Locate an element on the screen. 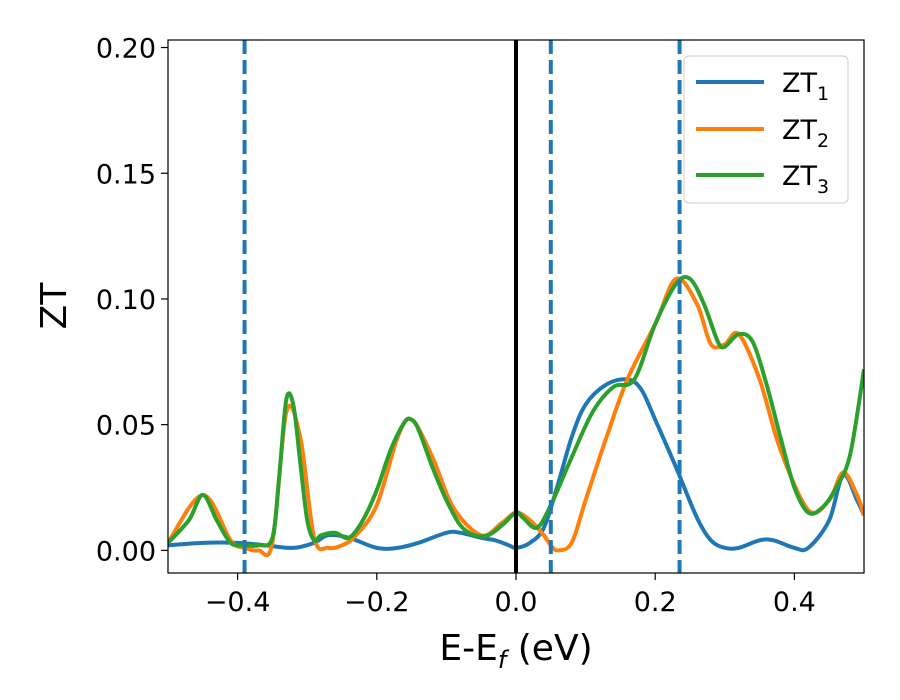 This screenshot has width=900, height=700. y-tick-label: 0.20 is located at coordinates (126, 49).